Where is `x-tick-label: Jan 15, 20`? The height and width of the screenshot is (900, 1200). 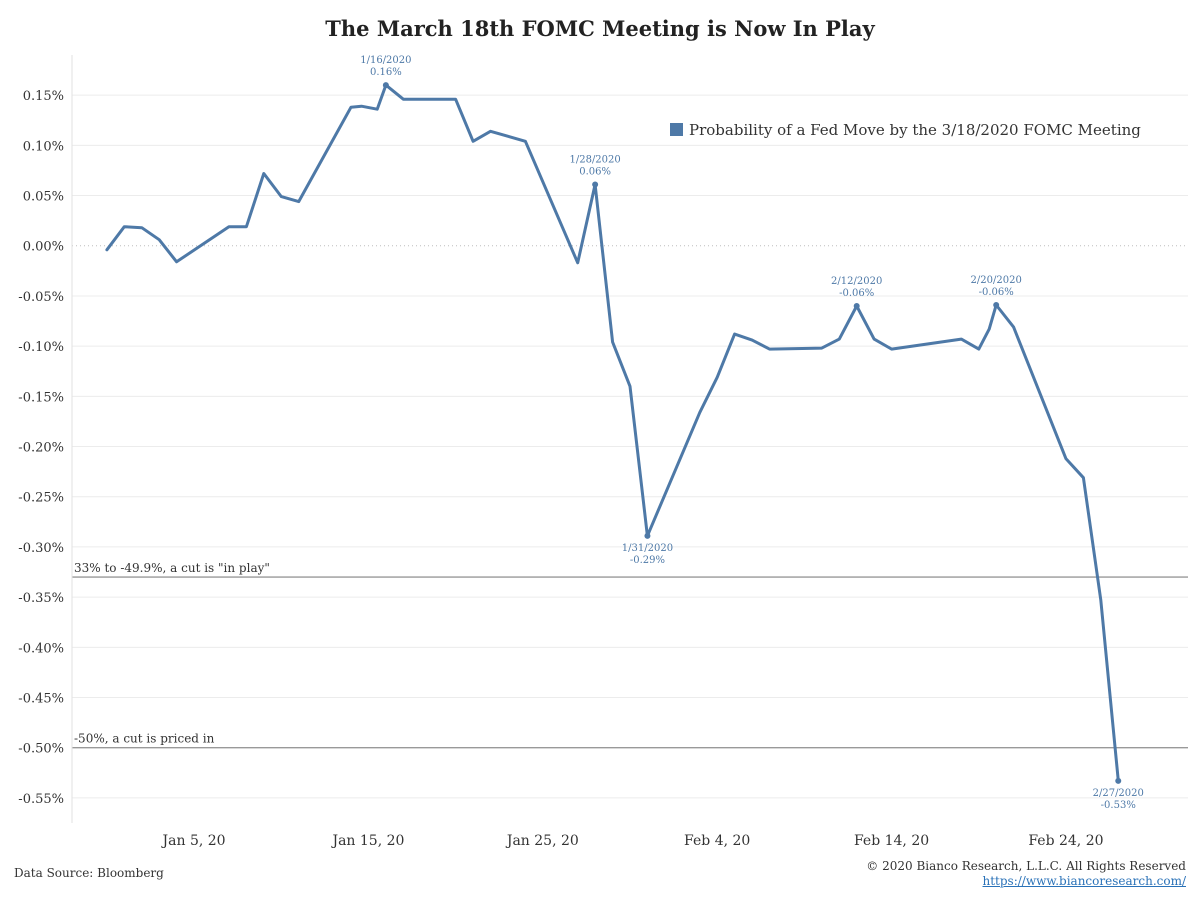
x-tick-label: Jan 15, 20 is located at coordinates (367, 841).